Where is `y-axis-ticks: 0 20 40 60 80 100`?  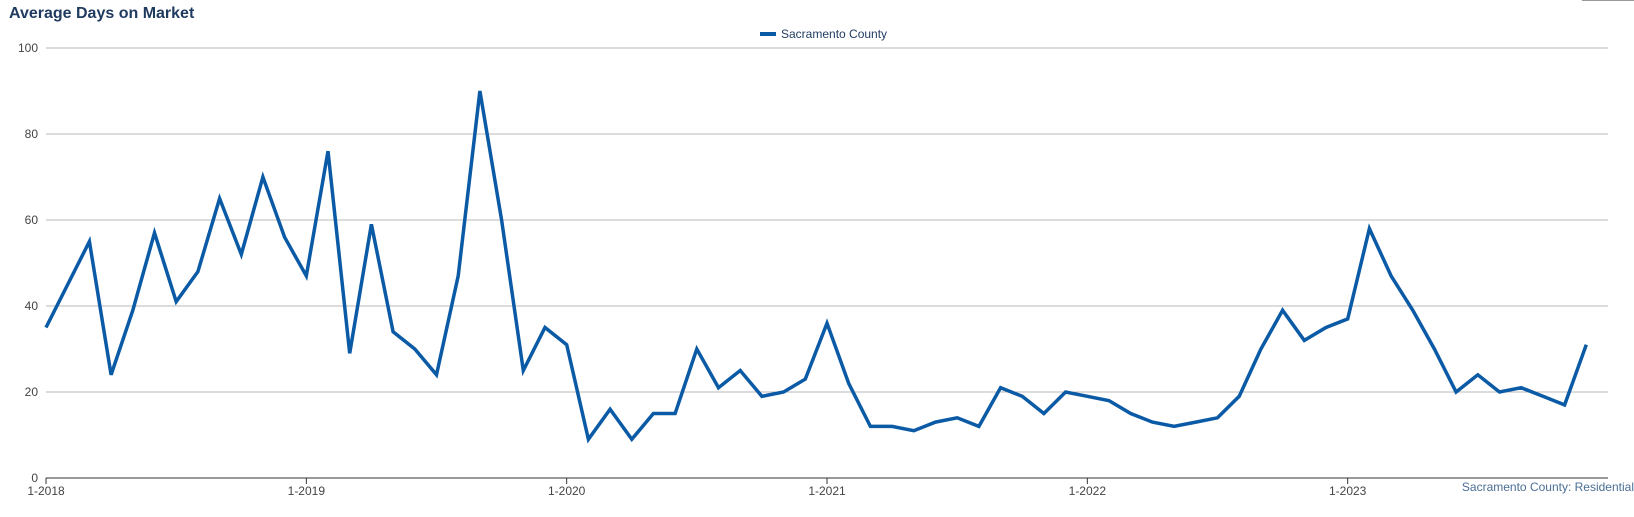
y-axis-ticks: 0 20 40 60 80 100 is located at coordinates (28, 263).